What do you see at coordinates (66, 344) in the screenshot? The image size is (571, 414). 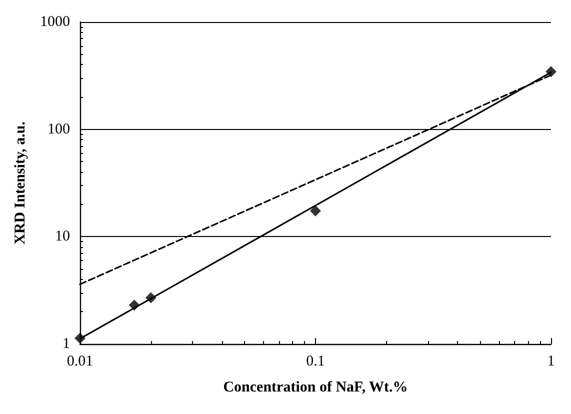 I see `y-tick-label: 1` at bounding box center [66, 344].